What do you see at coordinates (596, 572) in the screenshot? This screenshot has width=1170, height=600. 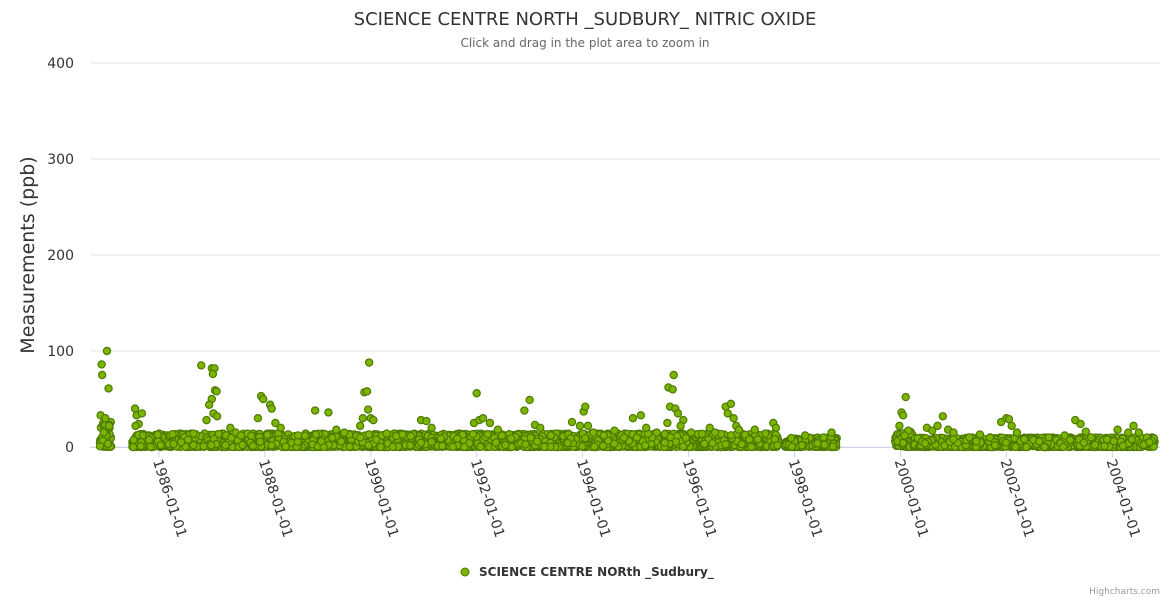 I see `legend-item-label: SCIENCE CENTRE NORth _Sudbury_` at bounding box center [596, 572].